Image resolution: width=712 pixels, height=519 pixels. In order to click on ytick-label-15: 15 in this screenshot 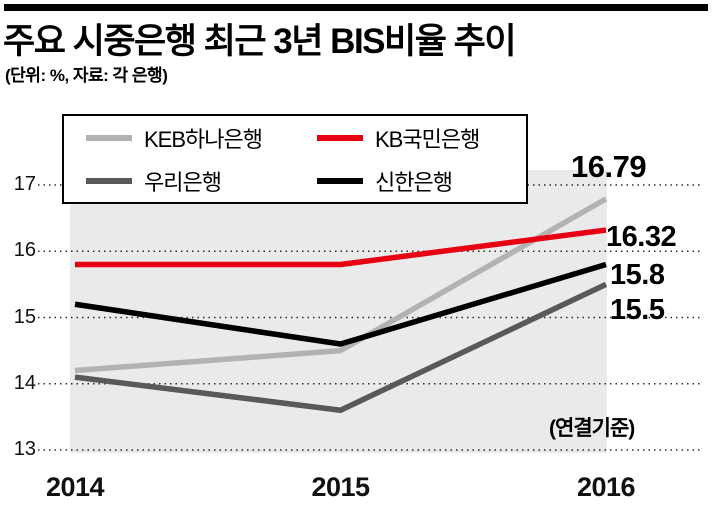, I will do `click(24, 316)`.